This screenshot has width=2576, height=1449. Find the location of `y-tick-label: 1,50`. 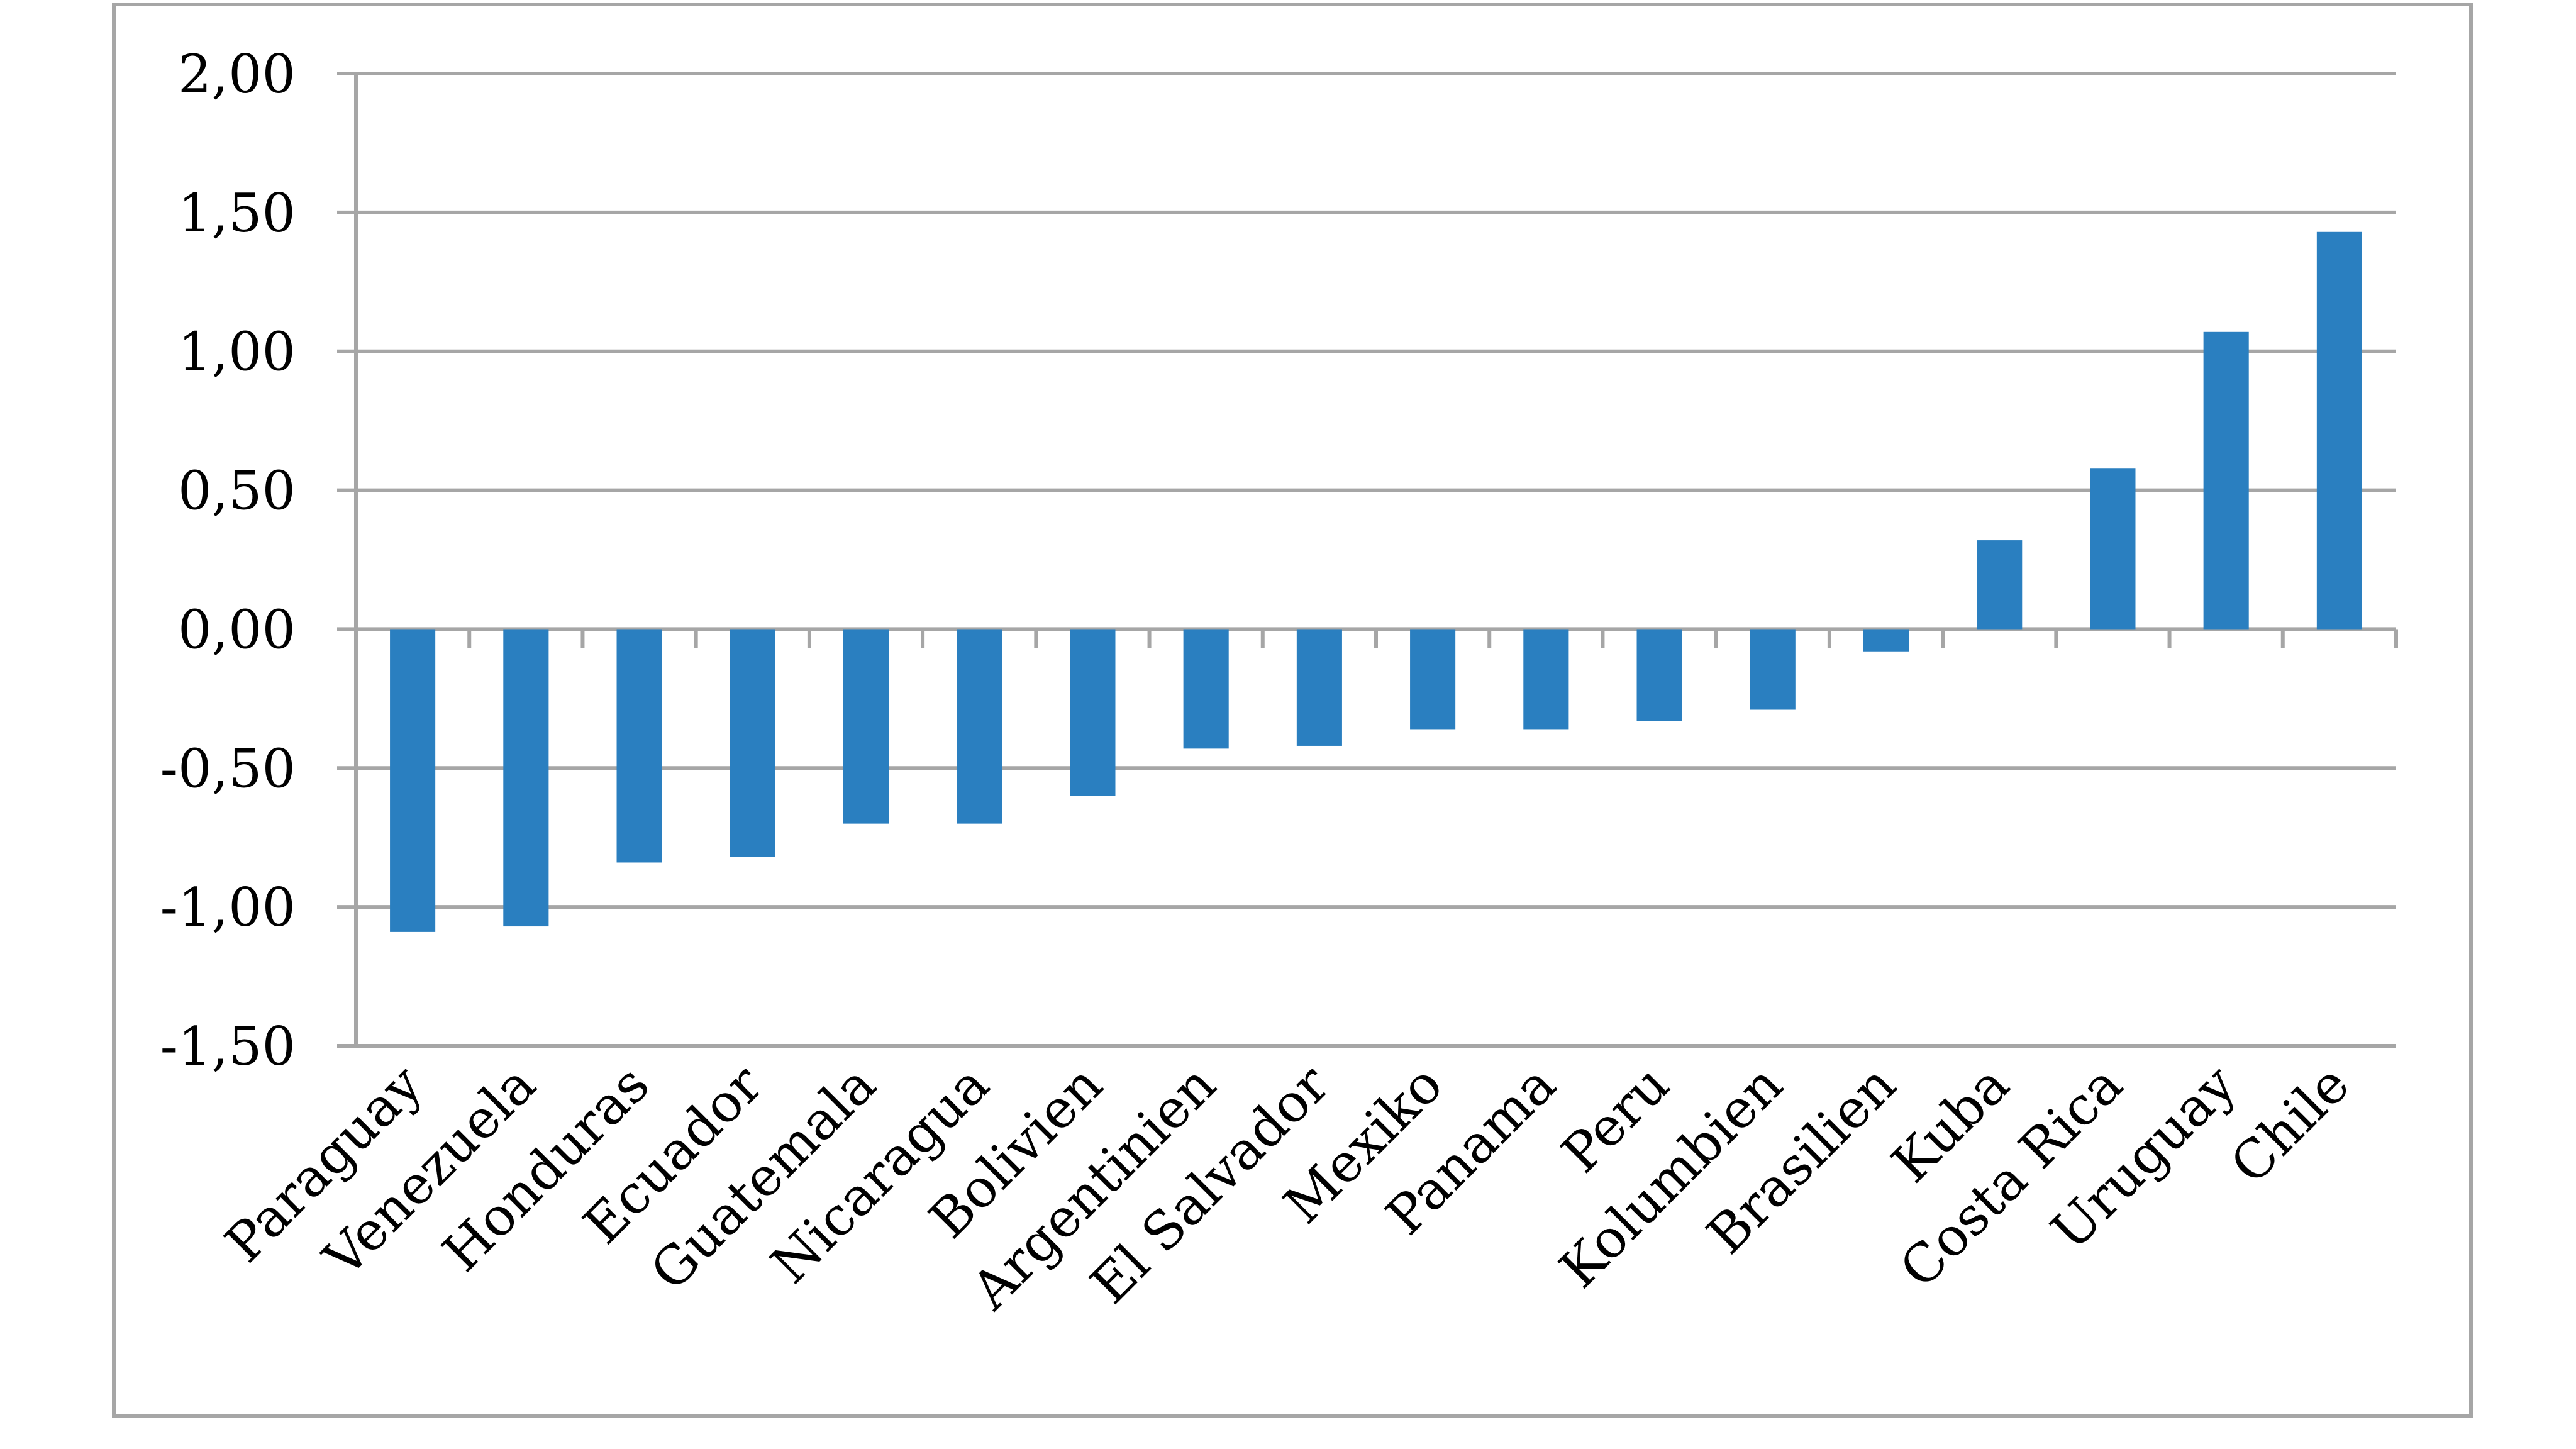

y-tick-label: 1,50 is located at coordinates (237, 213).